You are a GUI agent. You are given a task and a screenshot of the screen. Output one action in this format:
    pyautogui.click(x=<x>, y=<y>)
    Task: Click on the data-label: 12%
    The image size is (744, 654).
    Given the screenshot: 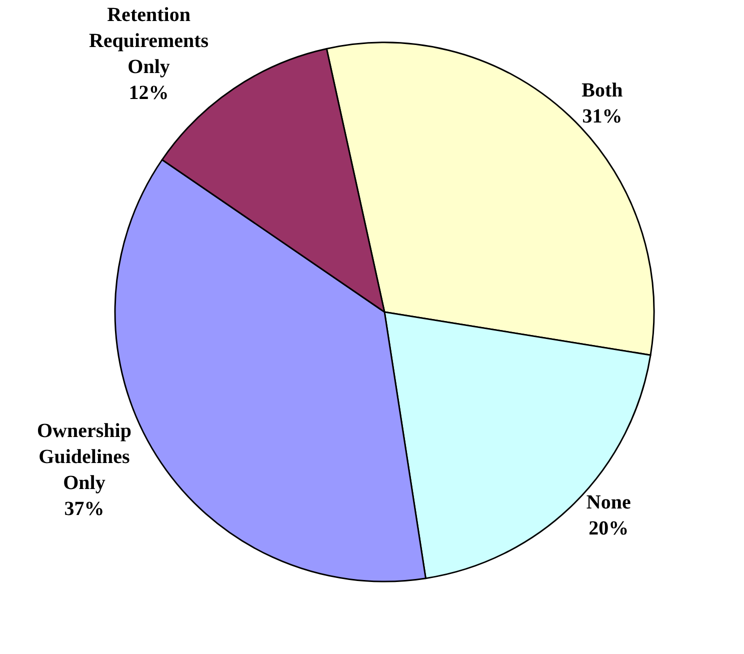 What is the action you would take?
    pyautogui.click(x=148, y=93)
    